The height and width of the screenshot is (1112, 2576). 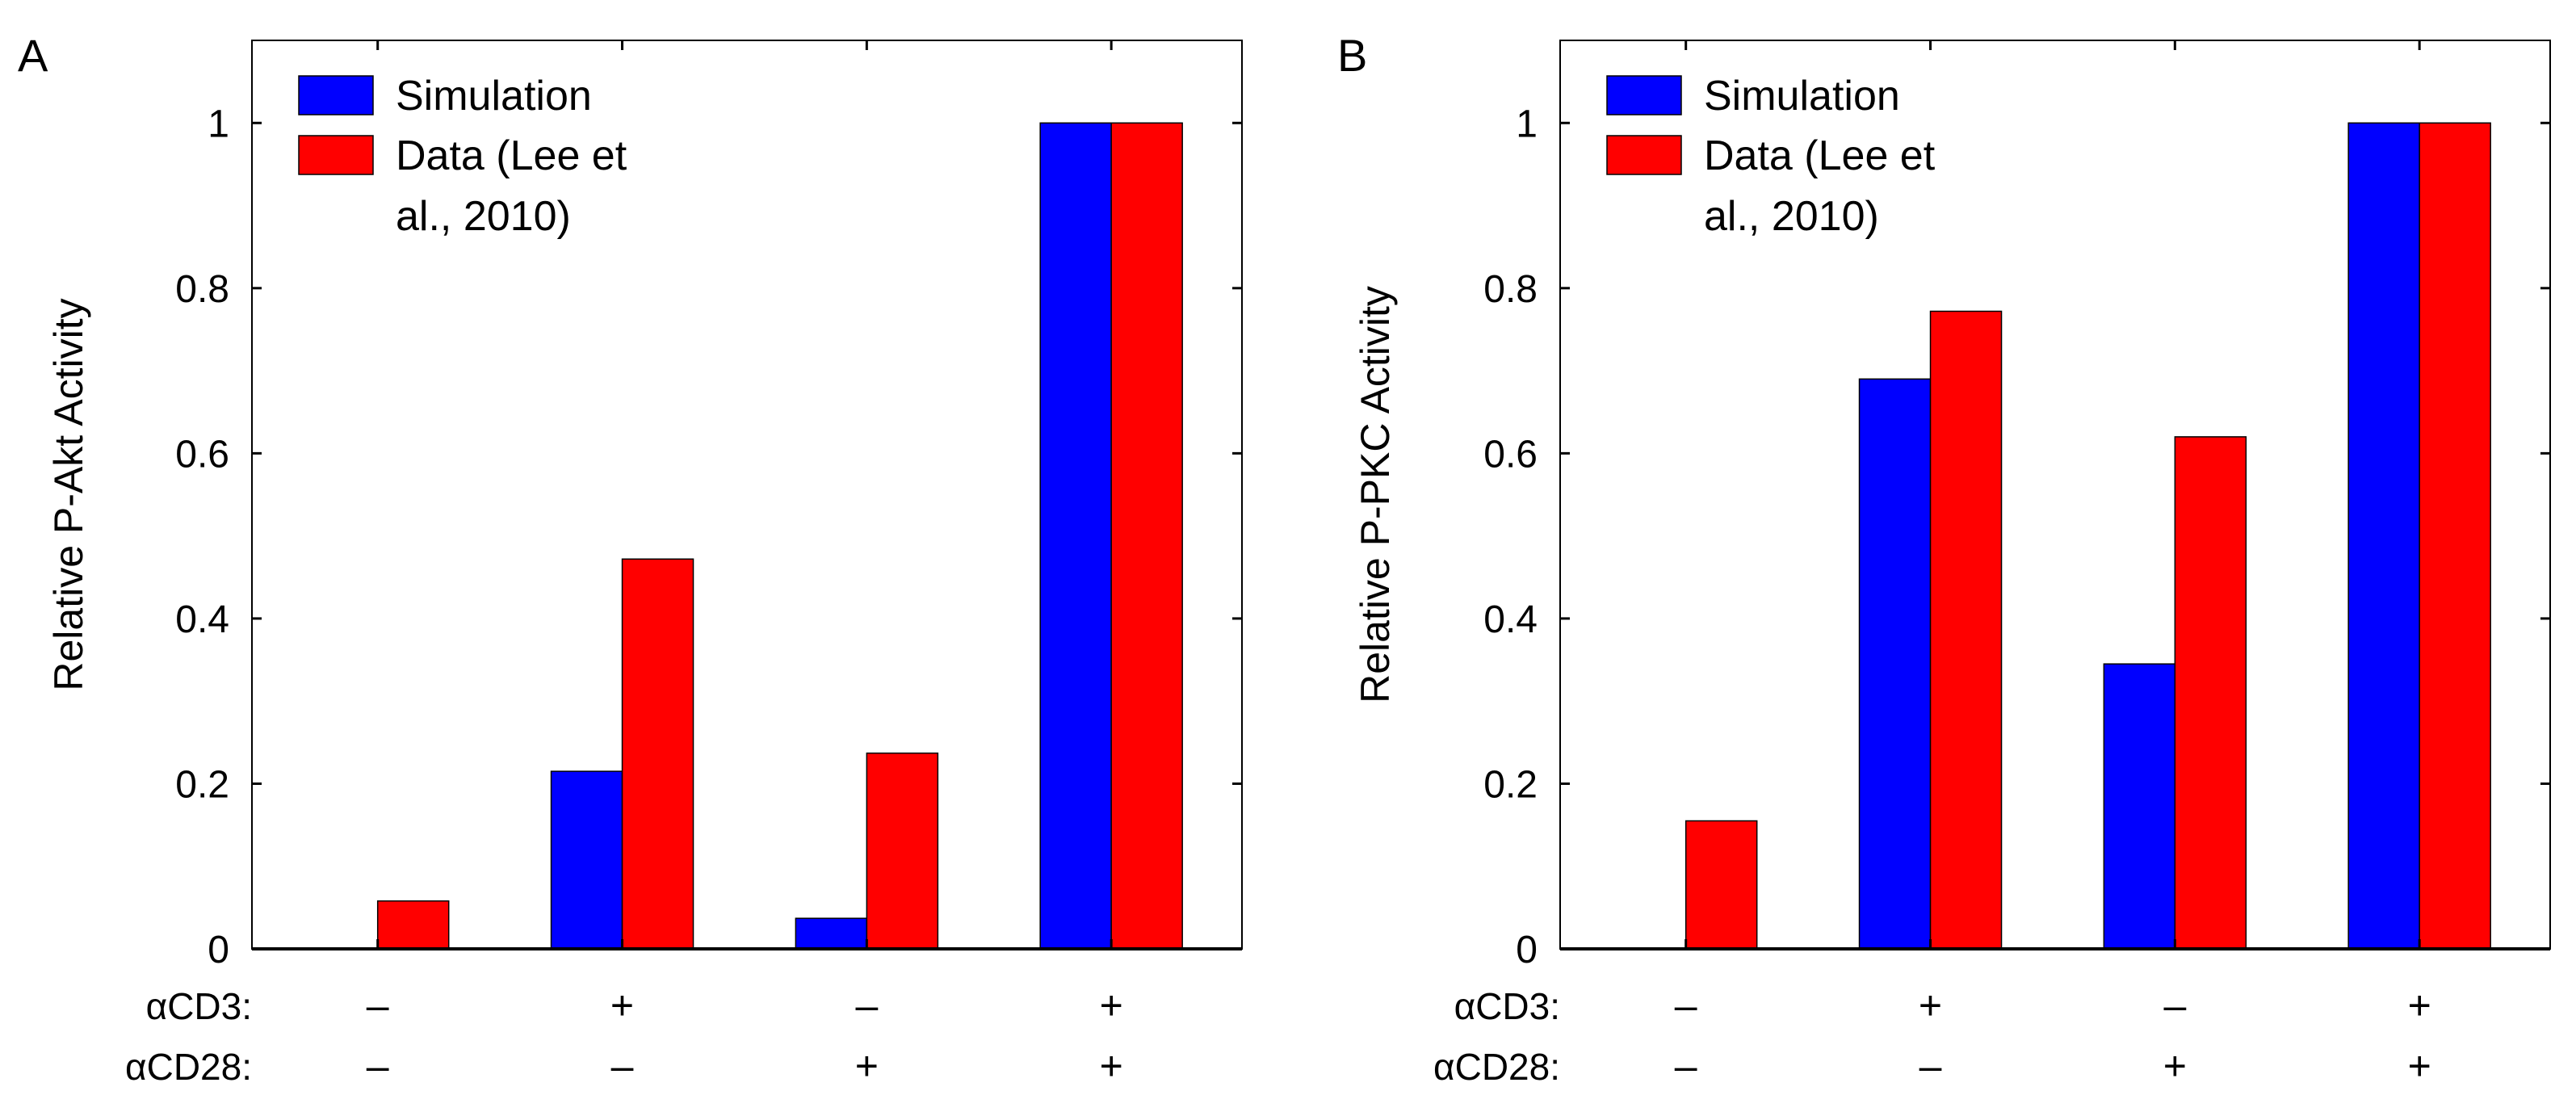 I want to click on panel-letter: B, so click(x=1352, y=55).